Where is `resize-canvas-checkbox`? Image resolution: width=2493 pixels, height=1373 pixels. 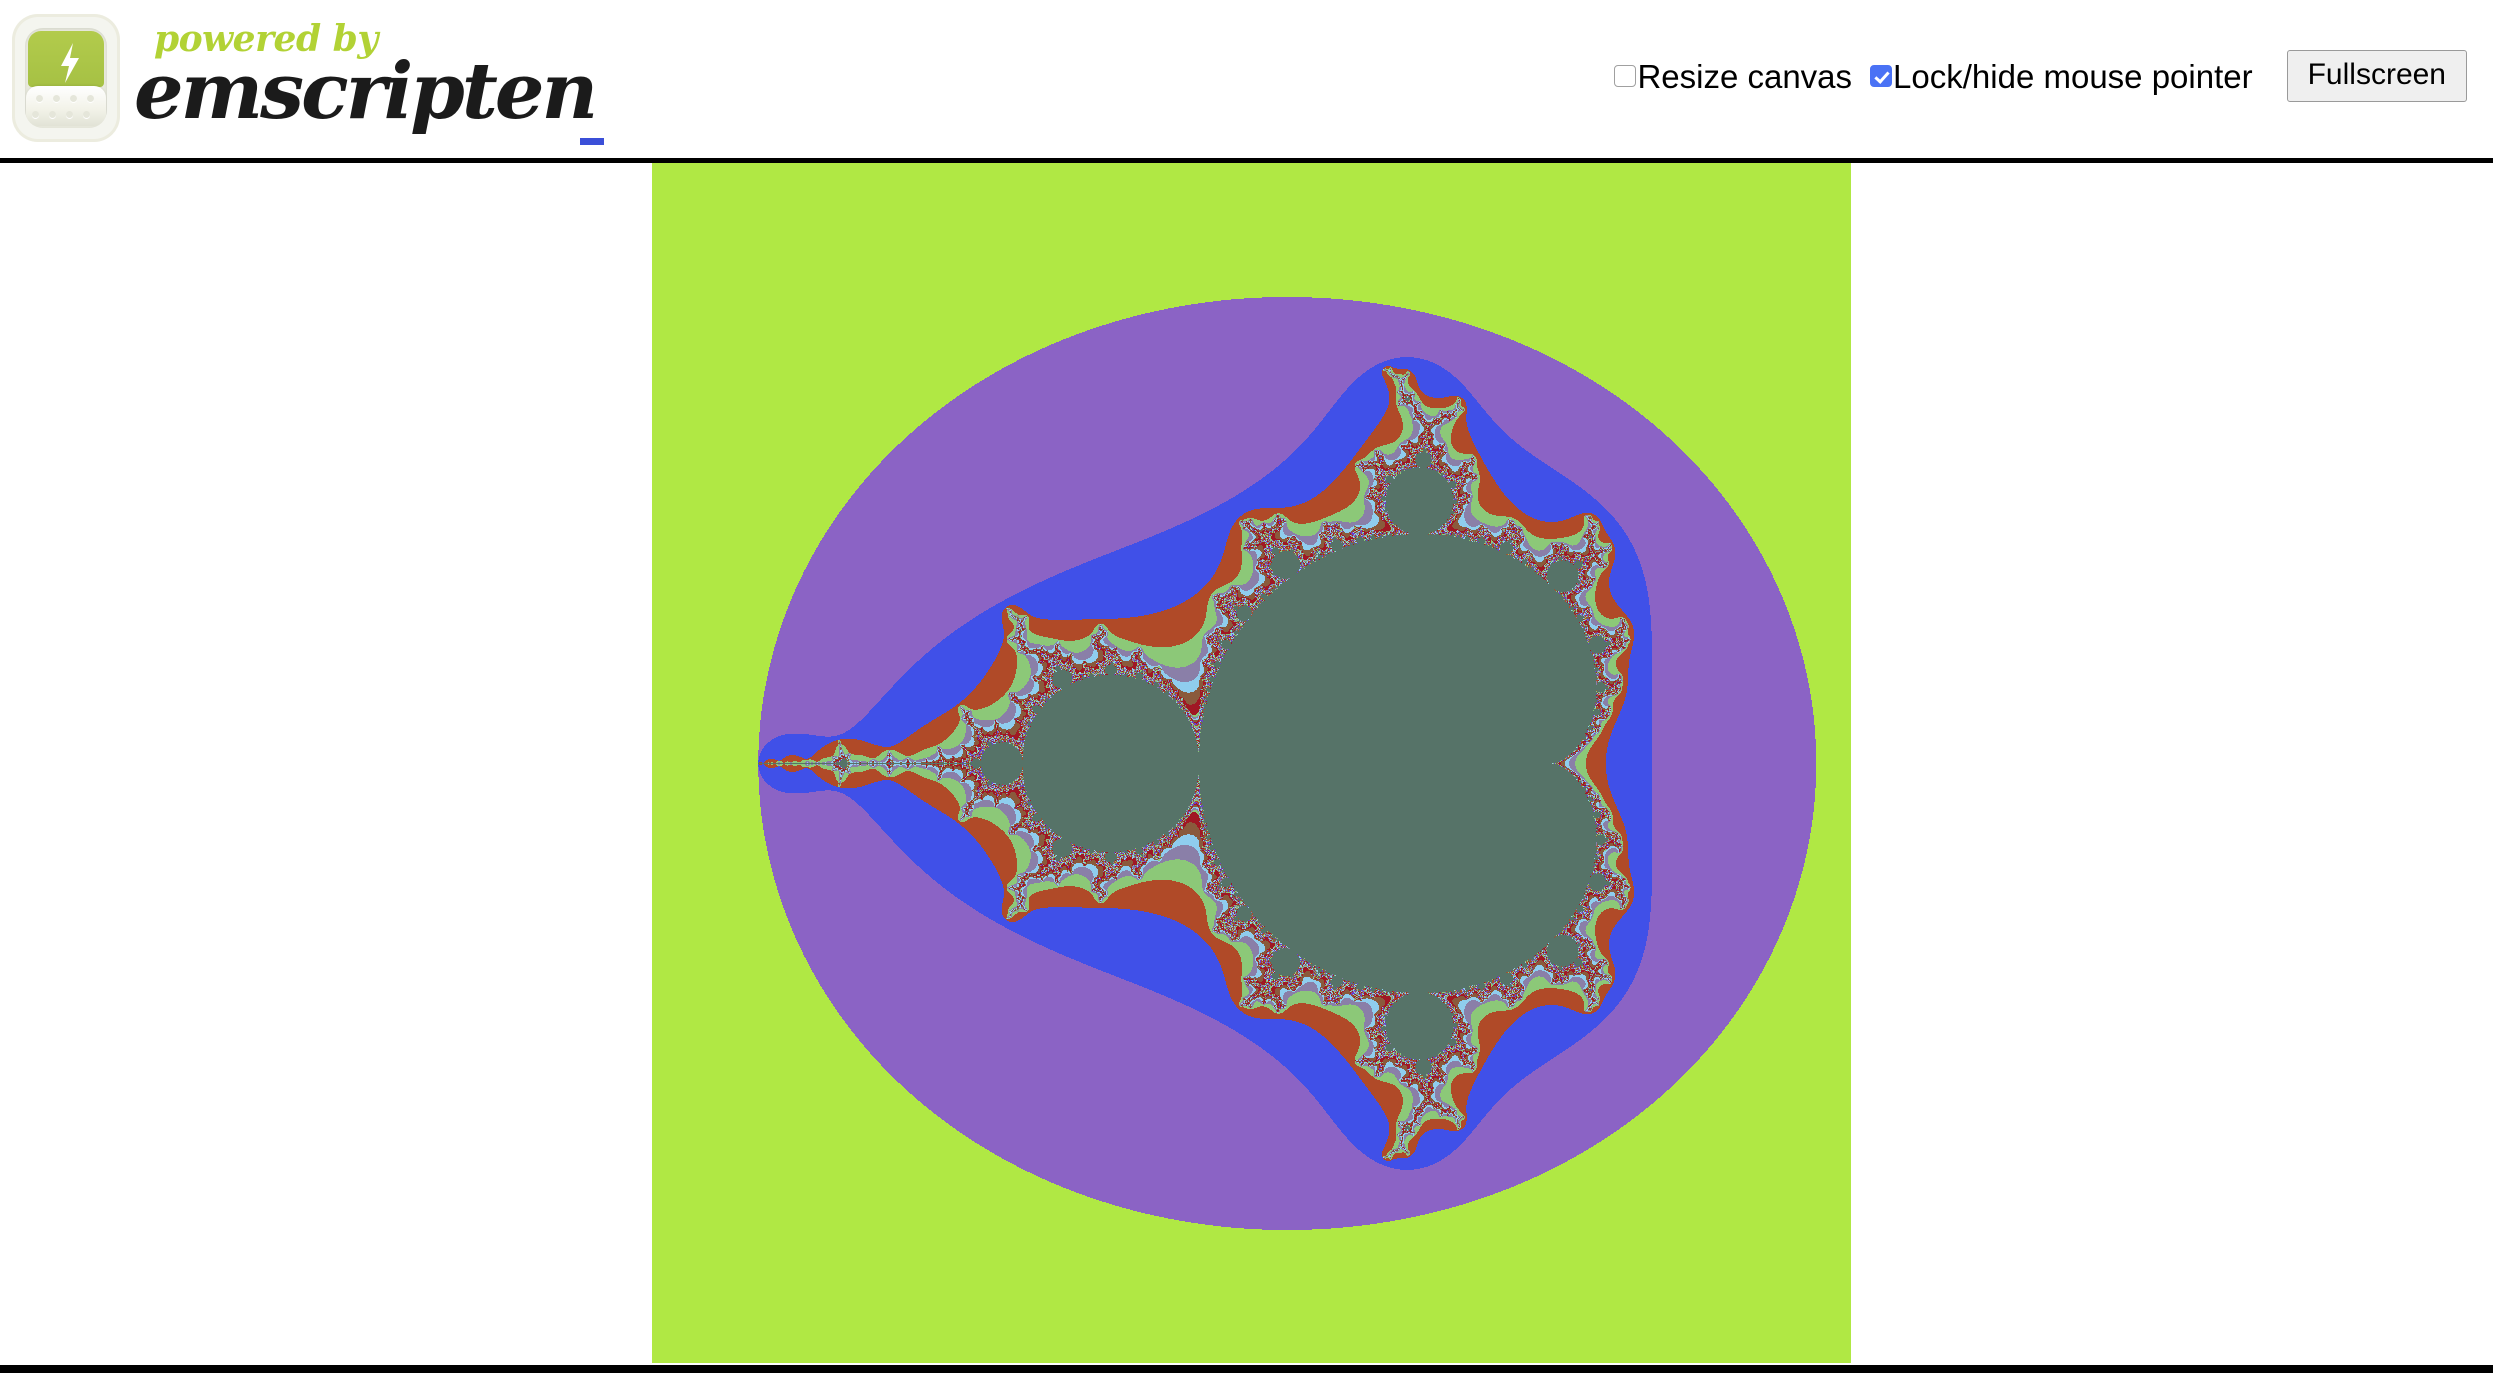 resize-canvas-checkbox is located at coordinates (1625, 76).